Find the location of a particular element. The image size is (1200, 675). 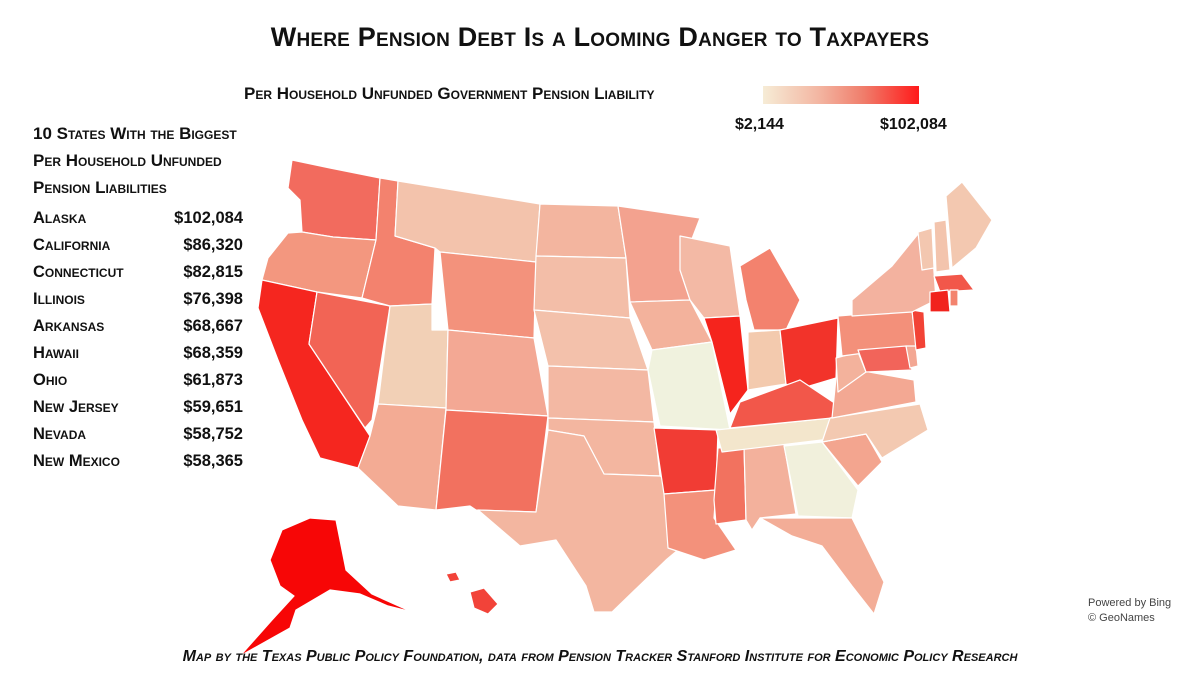

top10-title-line: 10 States With the Biggest is located at coordinates (135, 133).